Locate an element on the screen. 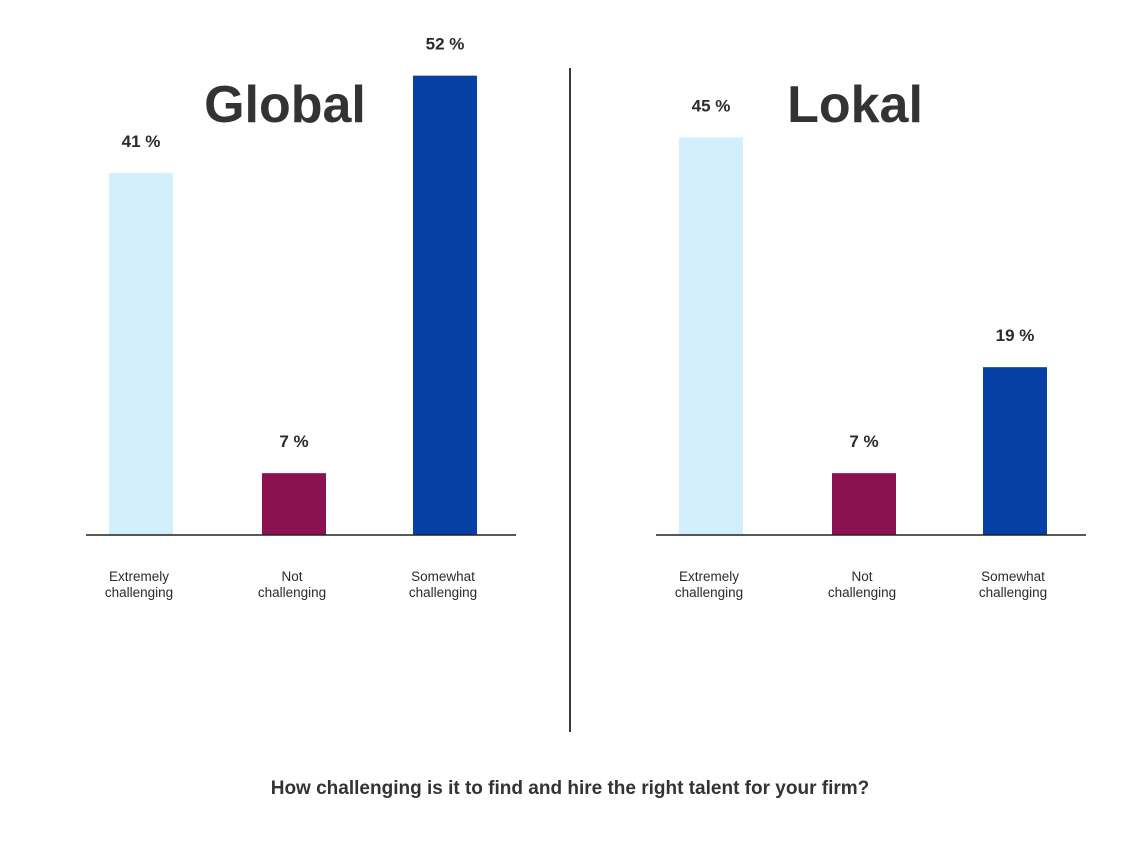 The width and height of the screenshot is (1140, 855). chart-title-lokal: Lokal is located at coordinates (855, 105).